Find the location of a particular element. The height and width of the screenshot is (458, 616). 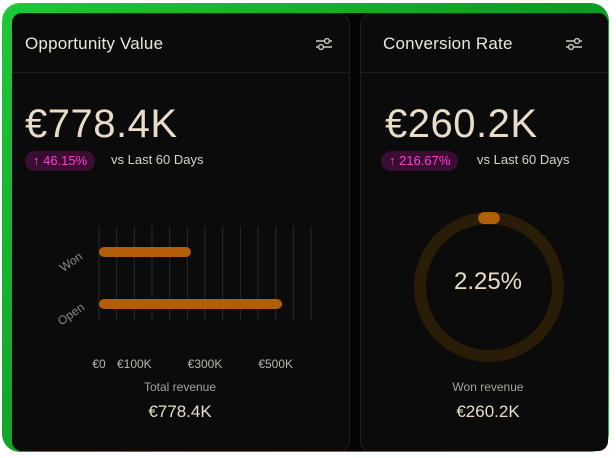

change-badge: ↑ 216.67% is located at coordinates (420, 161).